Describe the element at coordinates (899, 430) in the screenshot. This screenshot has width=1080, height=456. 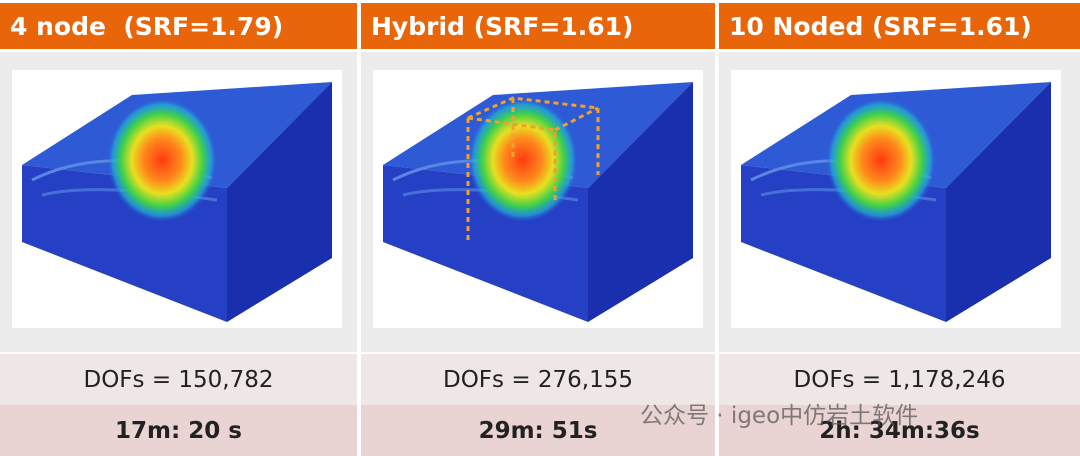
I see `time-cell: 2h: 34m:36s` at that location.